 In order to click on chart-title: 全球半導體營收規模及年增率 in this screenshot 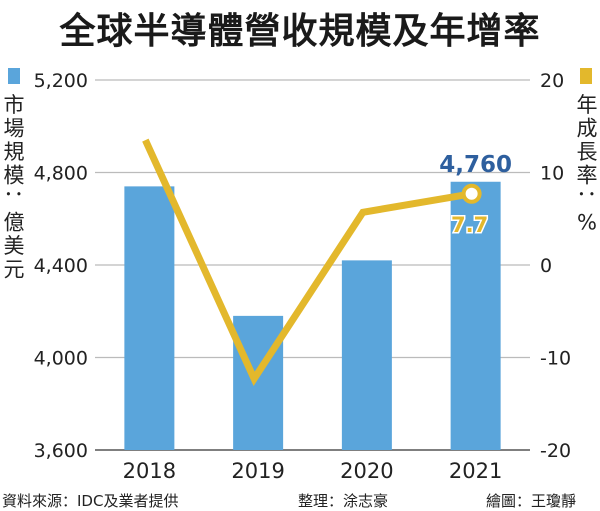, I will do `click(300, 31)`.